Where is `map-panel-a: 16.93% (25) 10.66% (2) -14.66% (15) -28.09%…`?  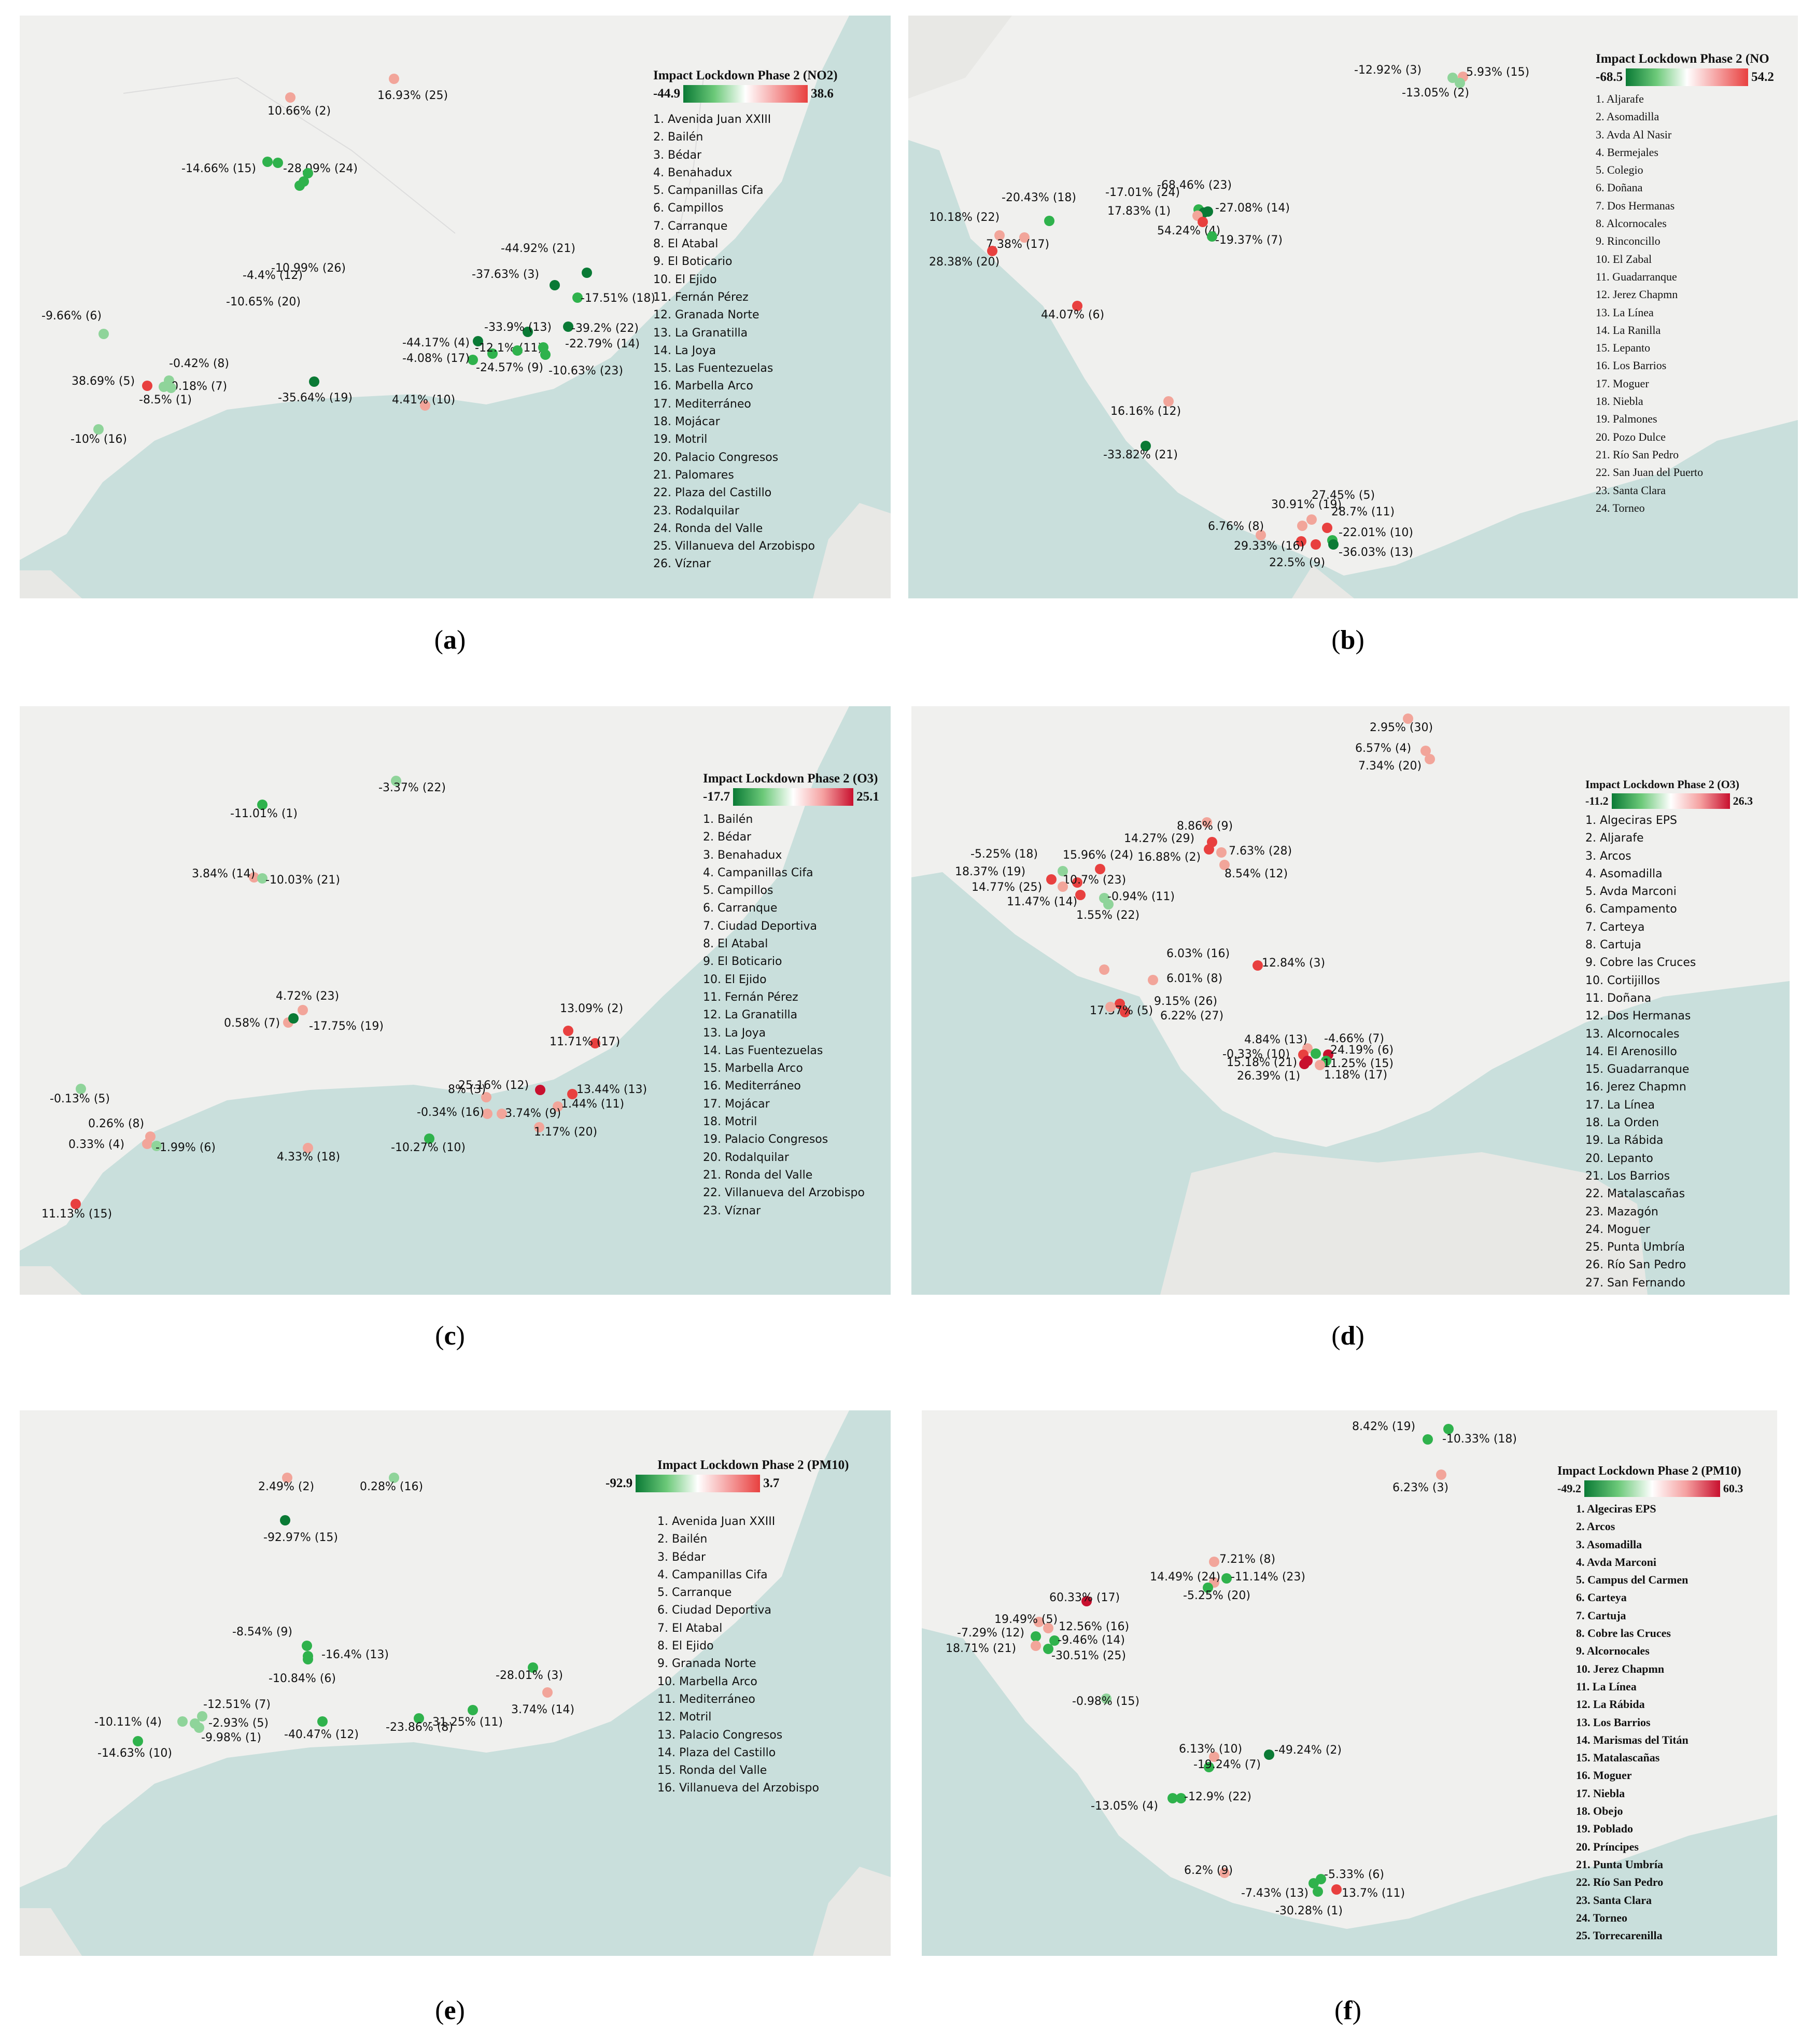 map-panel-a: 16.93% (25) 10.66% (2) -14.66% (15) -28.09%… is located at coordinates (455, 307).